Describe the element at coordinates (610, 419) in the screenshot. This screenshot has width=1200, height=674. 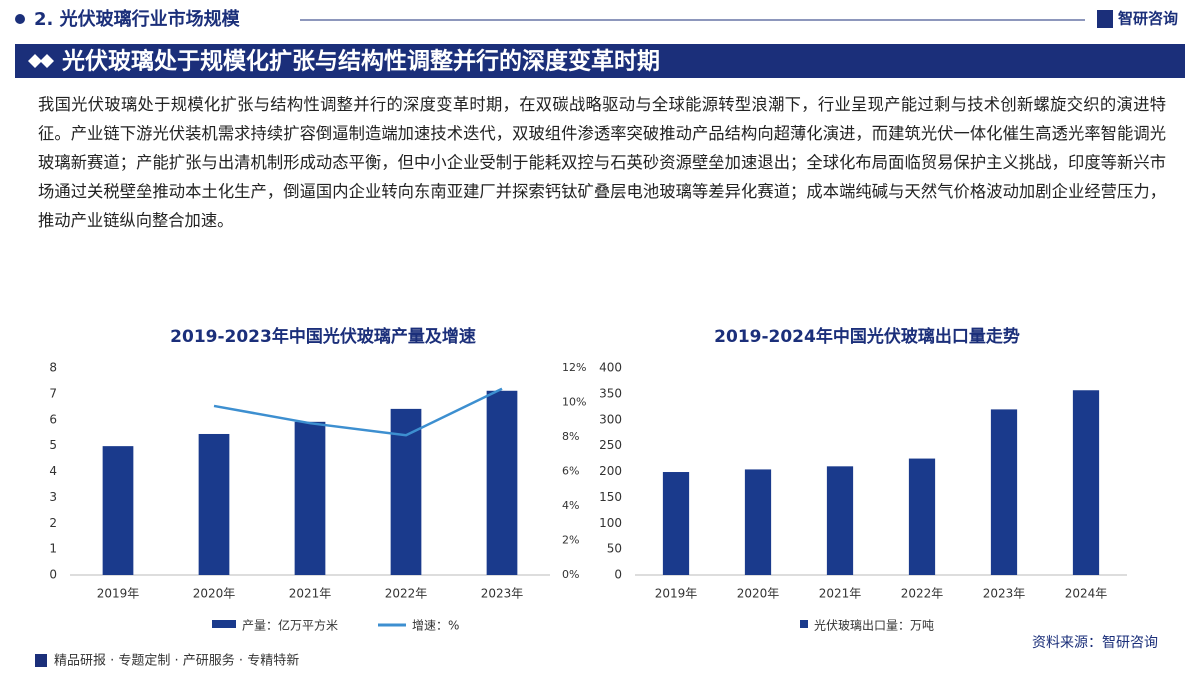
I see `y-tick-label: 300` at that location.